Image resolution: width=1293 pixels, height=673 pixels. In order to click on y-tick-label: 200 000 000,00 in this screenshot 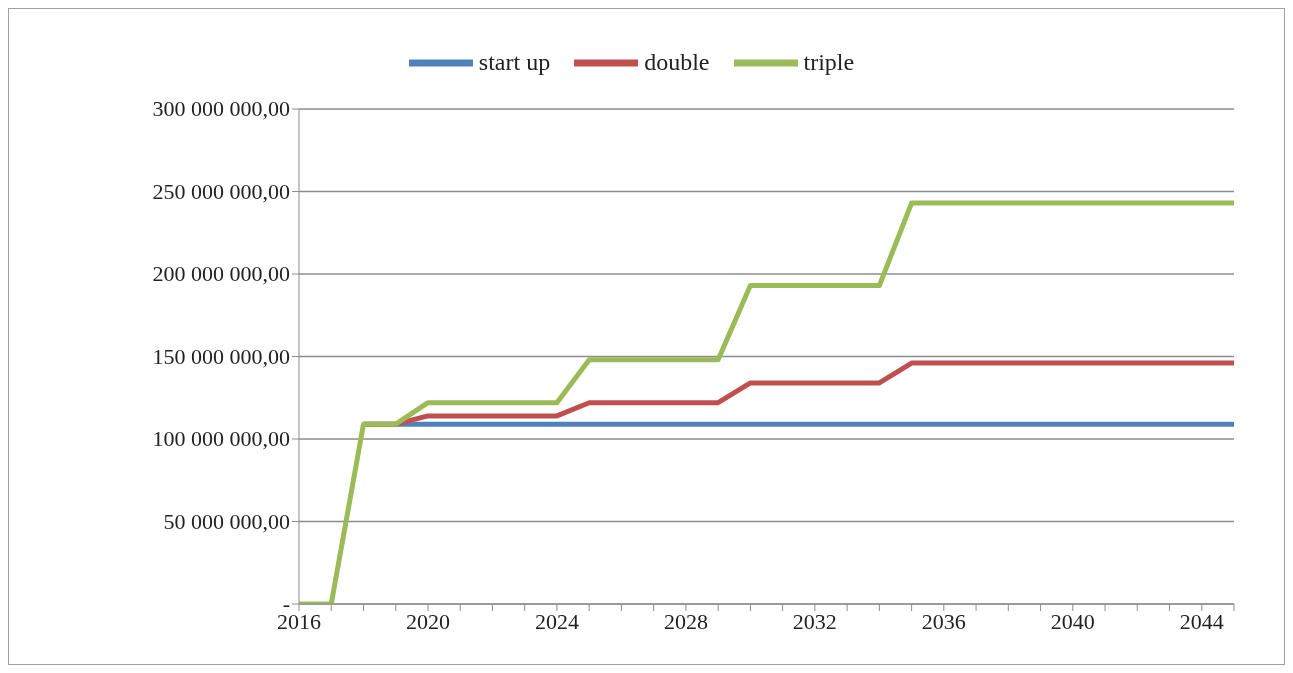, I will do `click(221, 273)`.